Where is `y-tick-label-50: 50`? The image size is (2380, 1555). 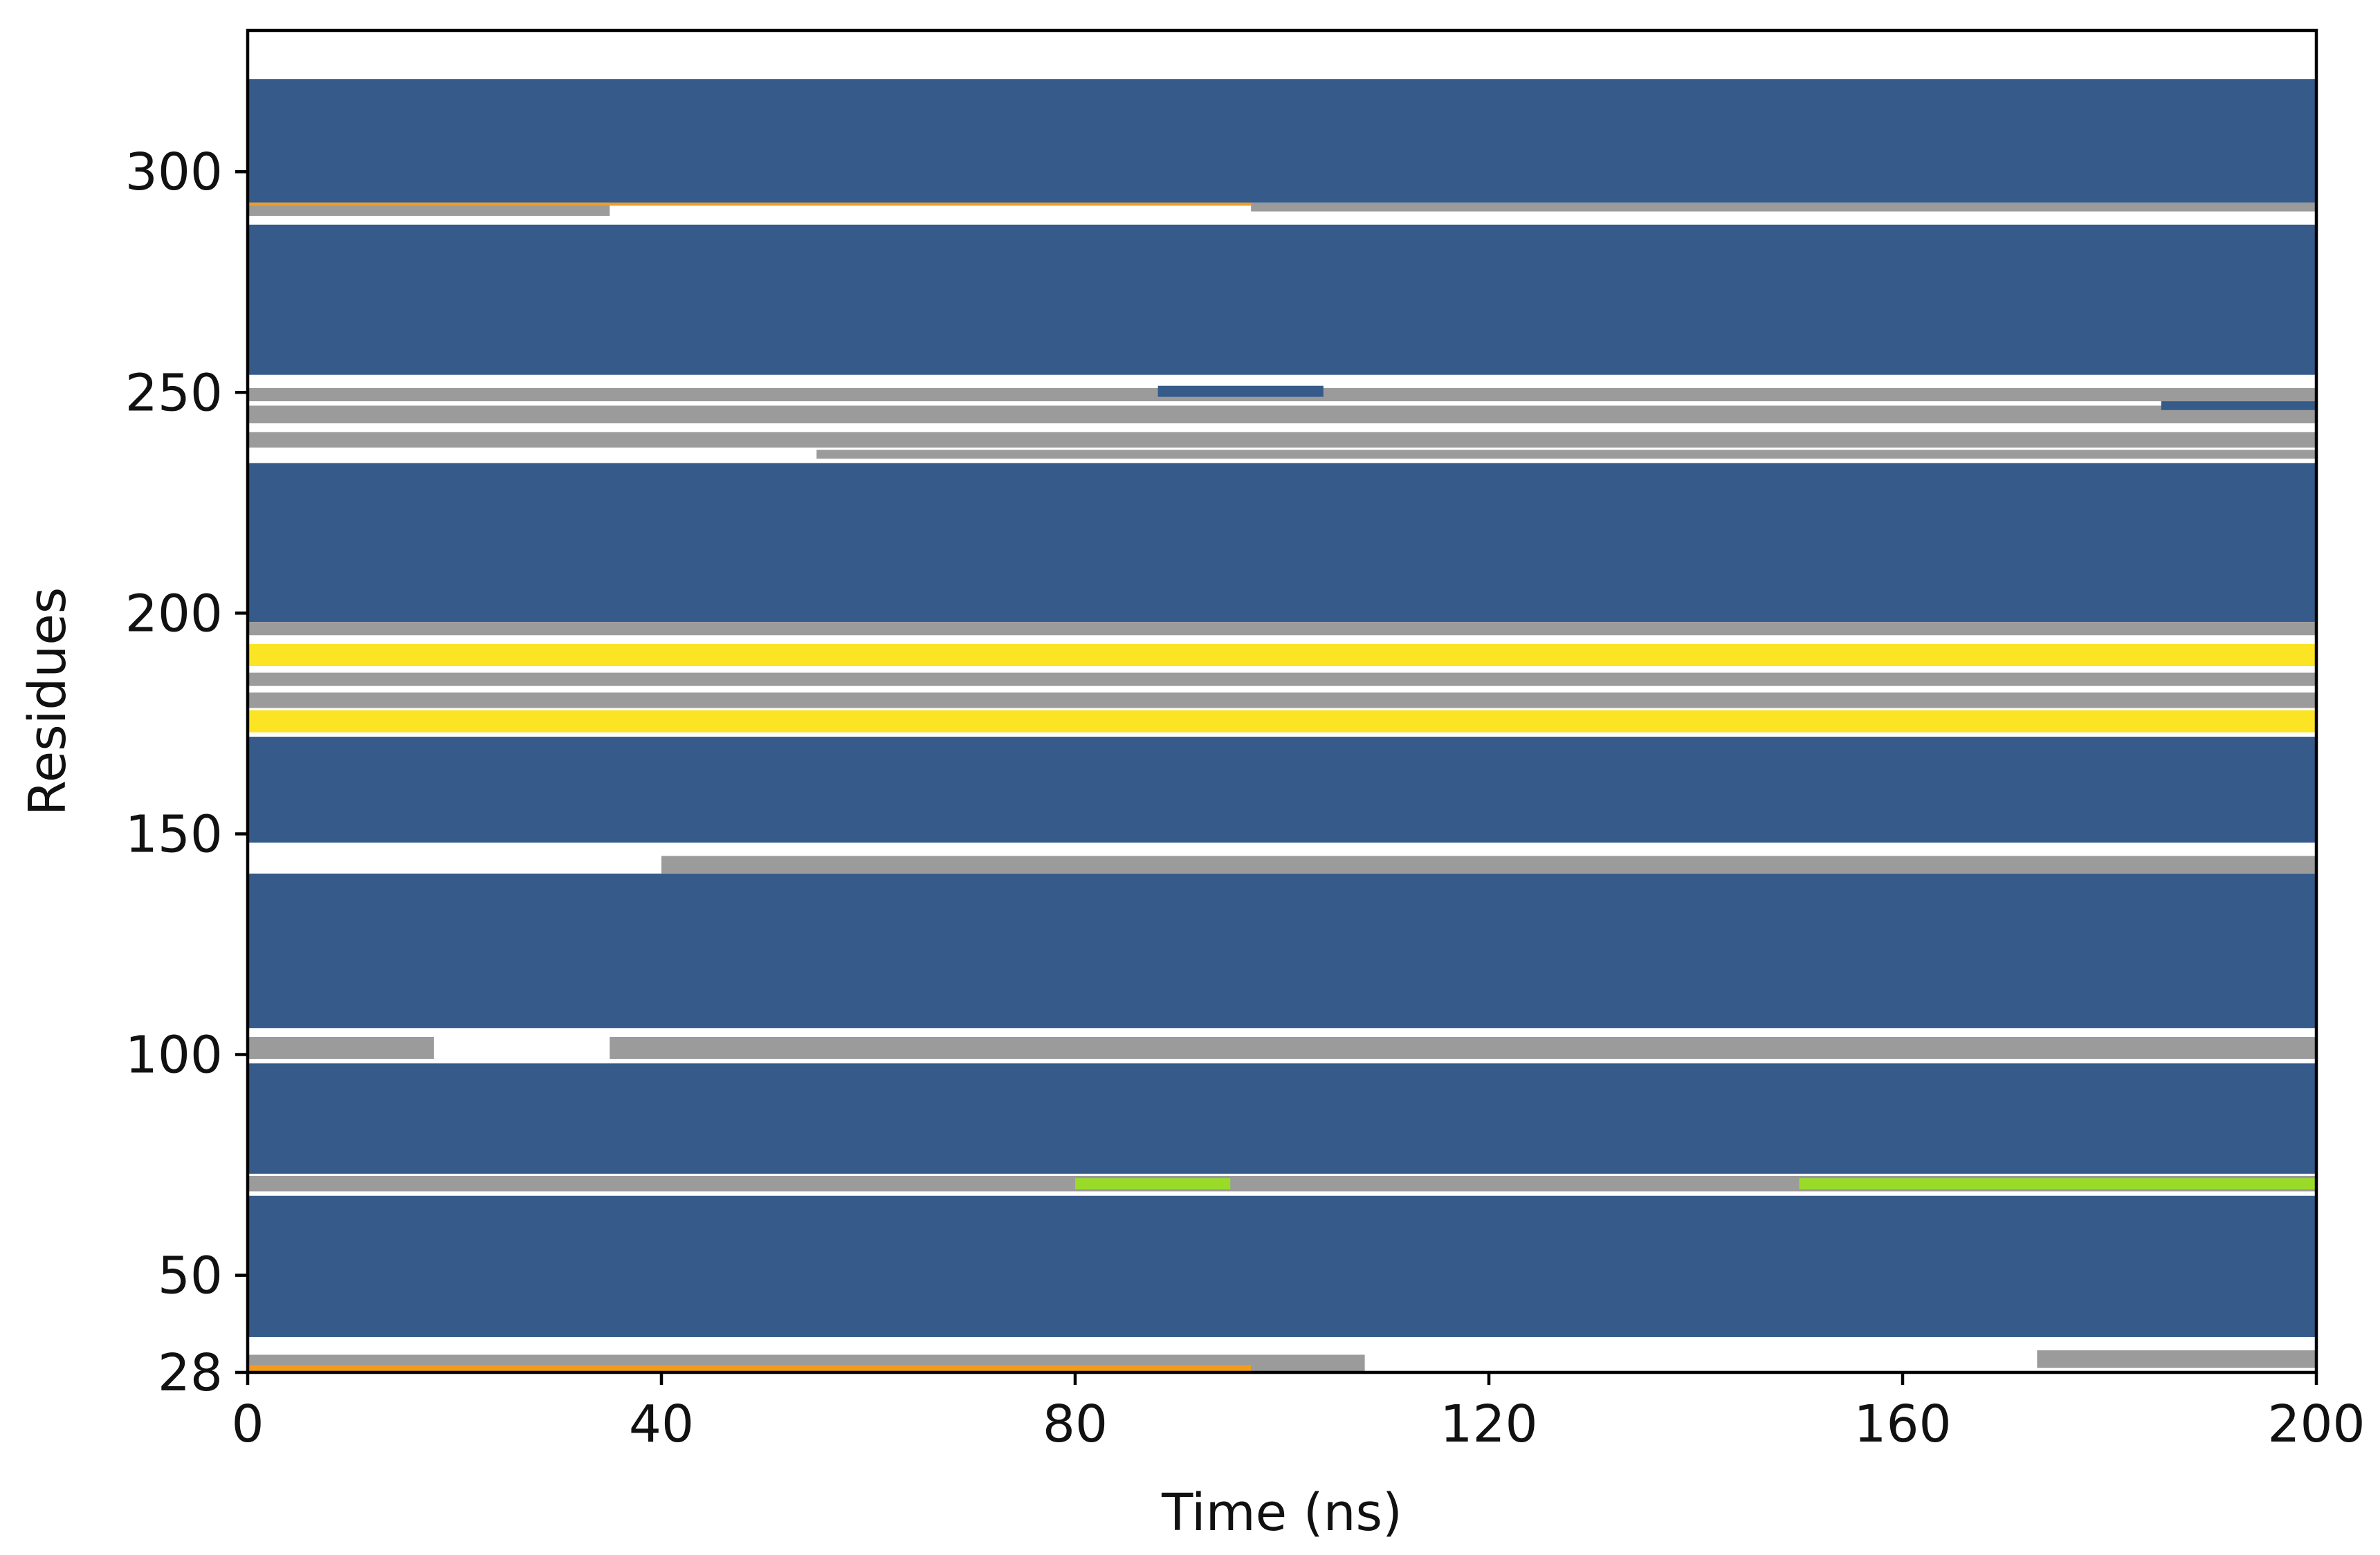 y-tick-label-50: 50 is located at coordinates (190, 1276).